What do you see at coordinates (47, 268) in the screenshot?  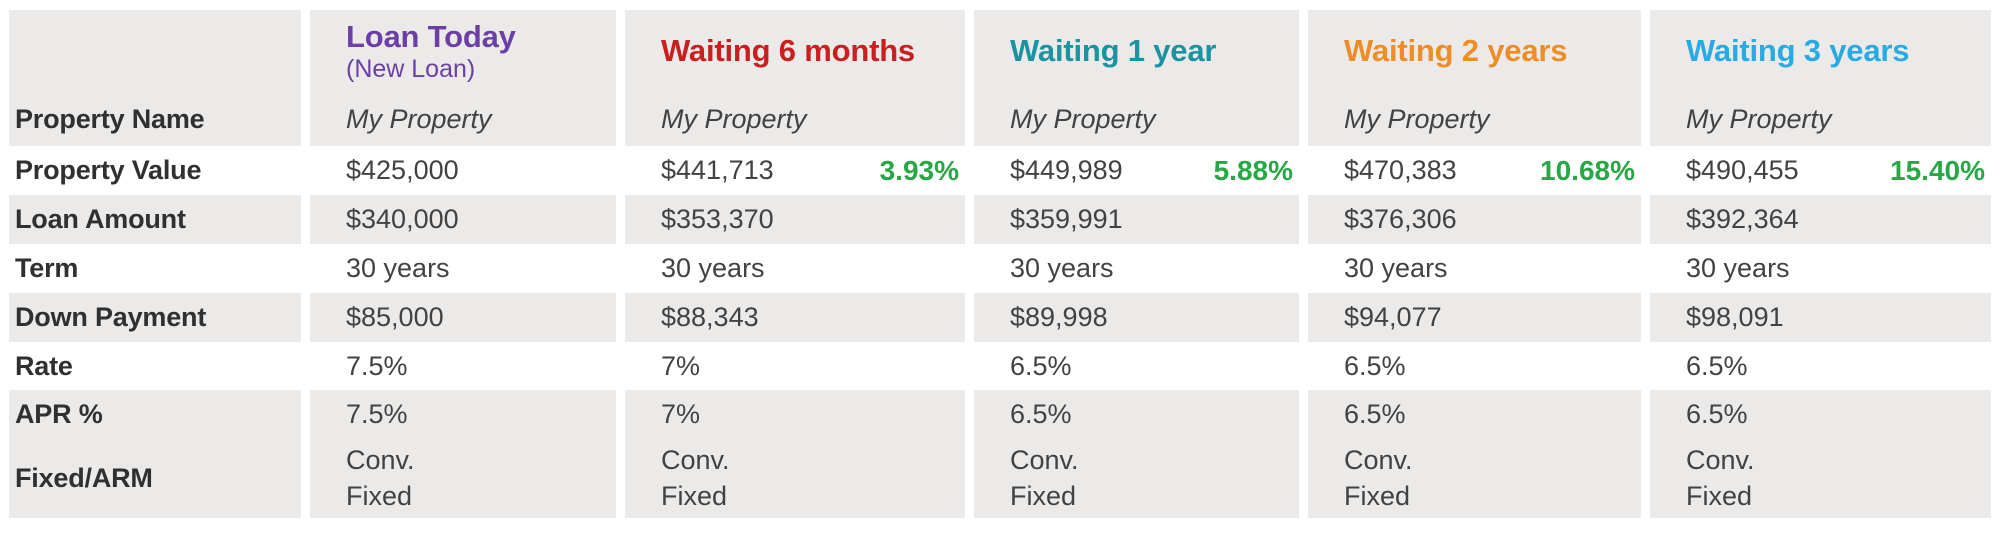 I see `row-label-term: Term` at bounding box center [47, 268].